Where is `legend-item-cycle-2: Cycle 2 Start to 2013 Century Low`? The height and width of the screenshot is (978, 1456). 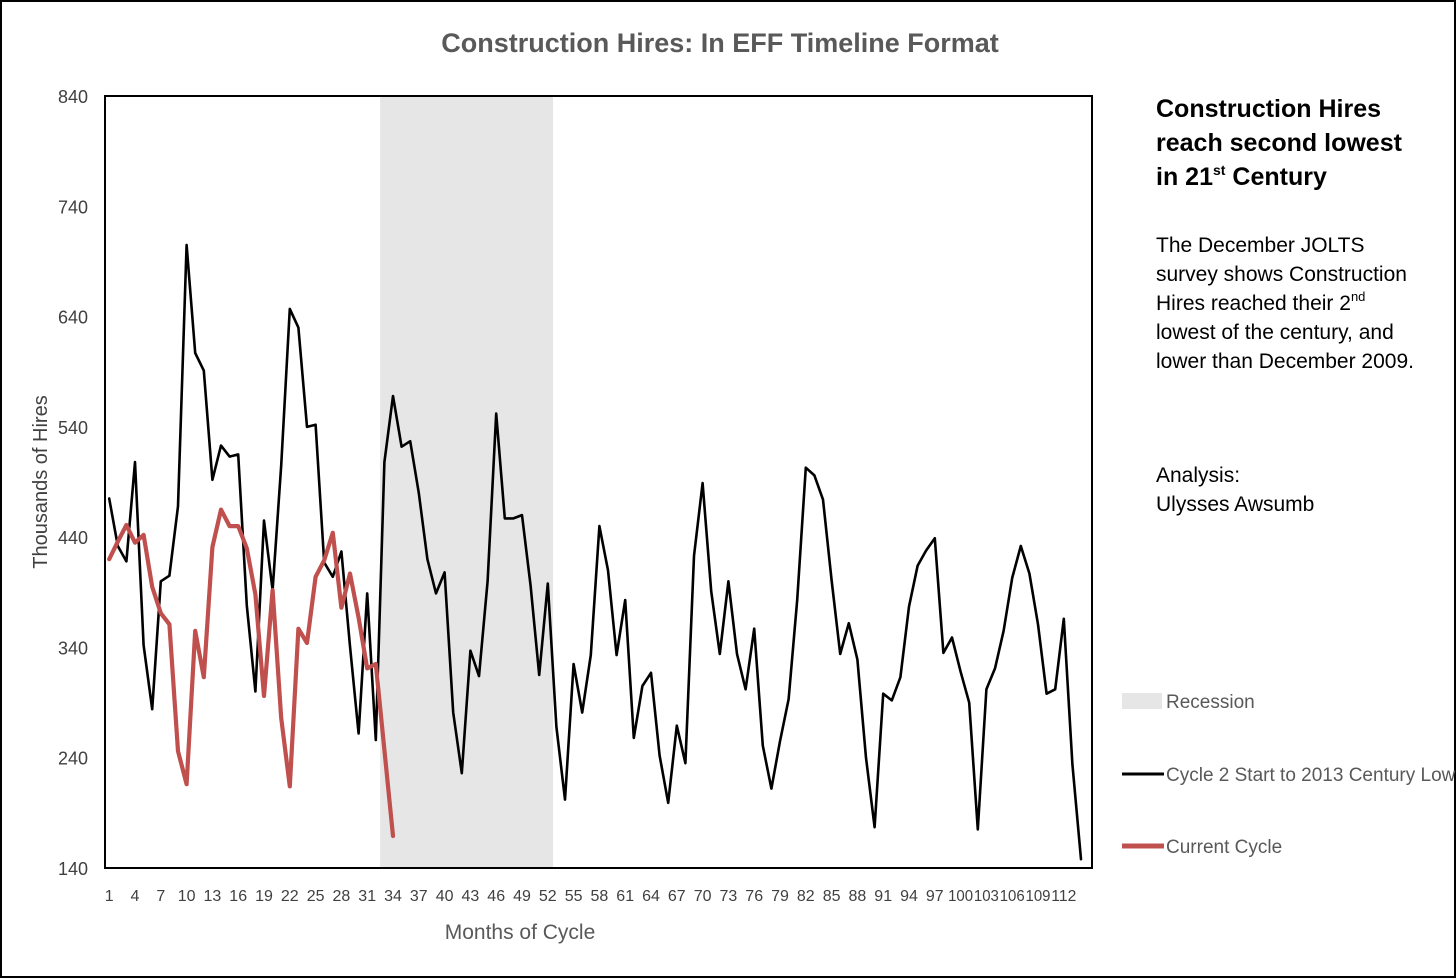 legend-item-cycle-2: Cycle 2 Start to 2013 Century Low is located at coordinates (1289, 775).